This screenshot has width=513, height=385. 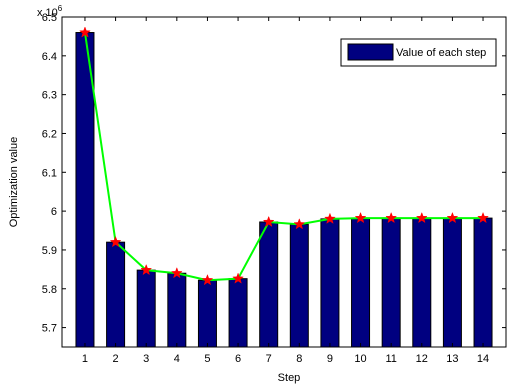 What do you see at coordinates (390, 359) in the screenshot?
I see `x-tick-label: 11` at bounding box center [390, 359].